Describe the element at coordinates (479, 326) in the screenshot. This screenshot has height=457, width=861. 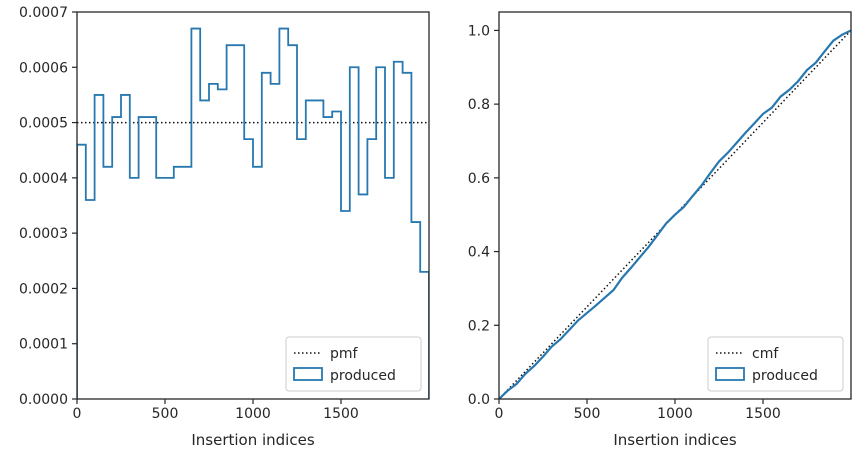
I see `cmf-y-tick-label: 0.2` at that location.